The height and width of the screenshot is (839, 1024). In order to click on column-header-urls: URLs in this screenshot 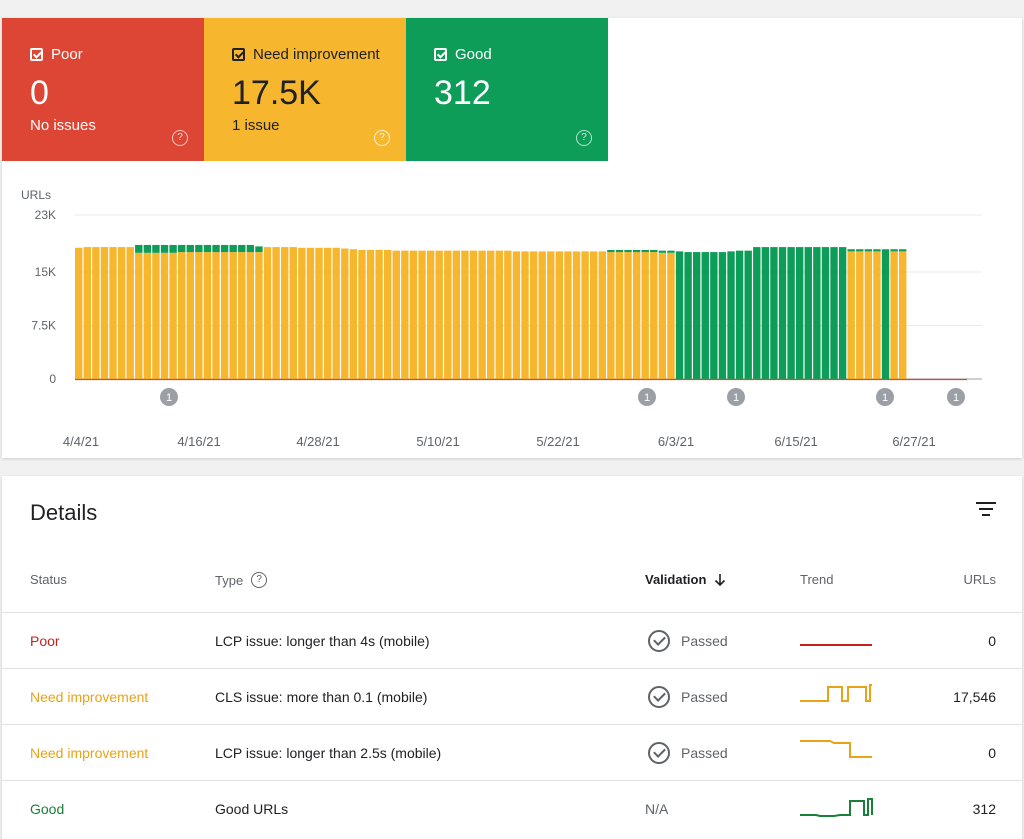, I will do `click(979, 579)`.